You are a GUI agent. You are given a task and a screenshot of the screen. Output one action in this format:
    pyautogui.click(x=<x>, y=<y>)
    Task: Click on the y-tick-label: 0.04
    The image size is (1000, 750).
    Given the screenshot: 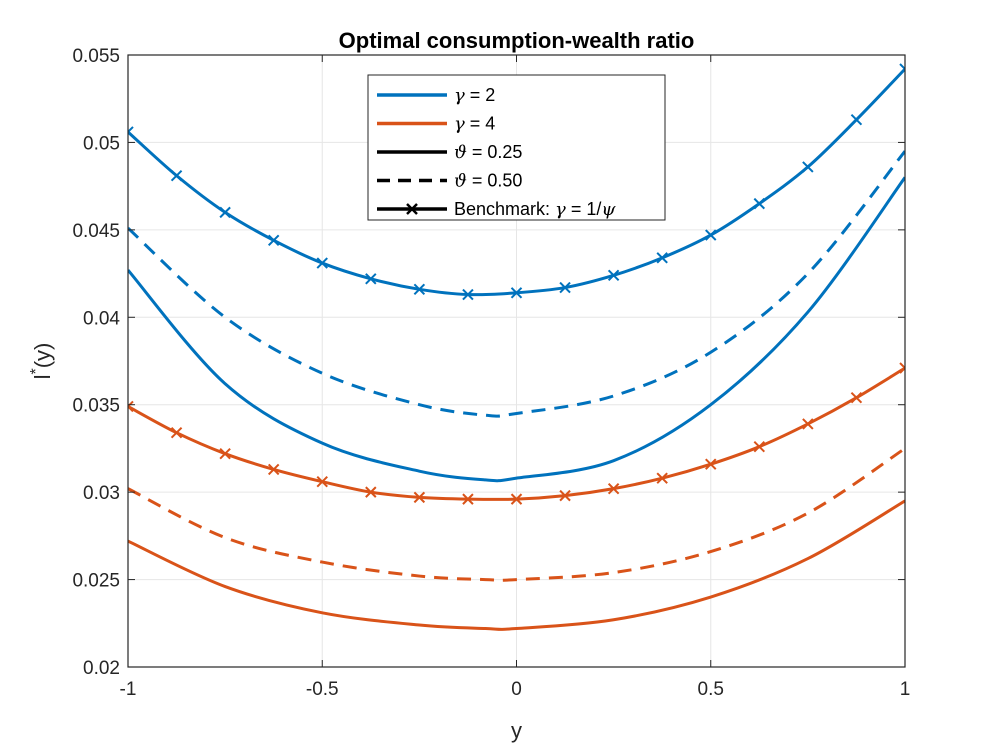 What is the action you would take?
    pyautogui.click(x=101, y=318)
    